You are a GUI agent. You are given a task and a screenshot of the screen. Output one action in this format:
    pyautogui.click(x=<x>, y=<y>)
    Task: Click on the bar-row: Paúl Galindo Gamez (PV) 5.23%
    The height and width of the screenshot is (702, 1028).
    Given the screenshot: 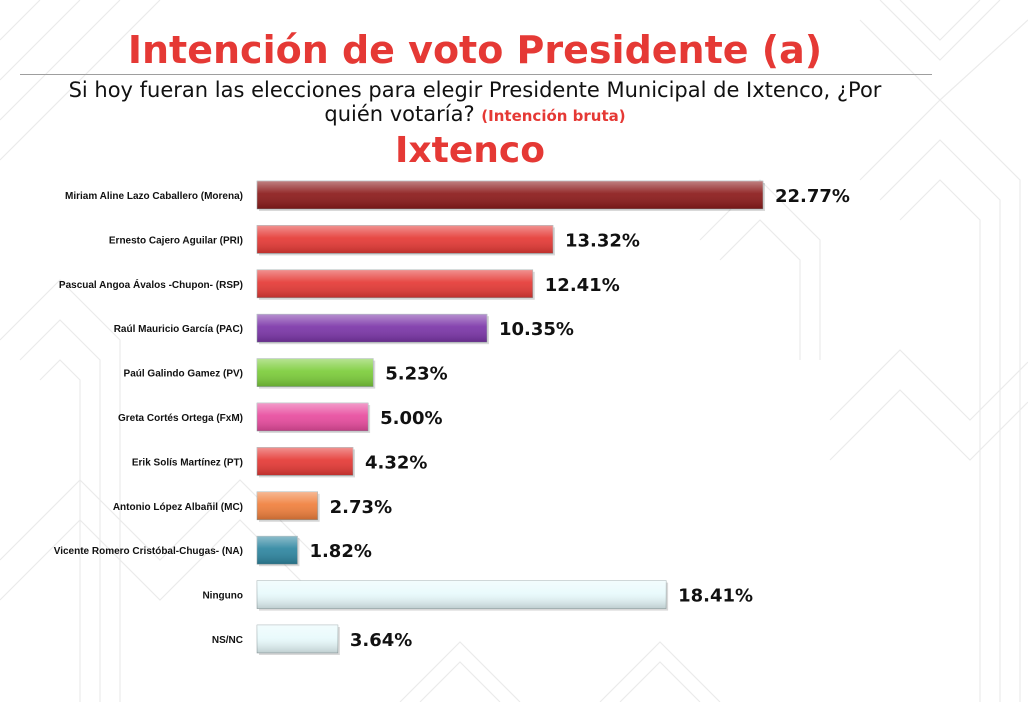 What is the action you would take?
    pyautogui.click(x=286, y=373)
    